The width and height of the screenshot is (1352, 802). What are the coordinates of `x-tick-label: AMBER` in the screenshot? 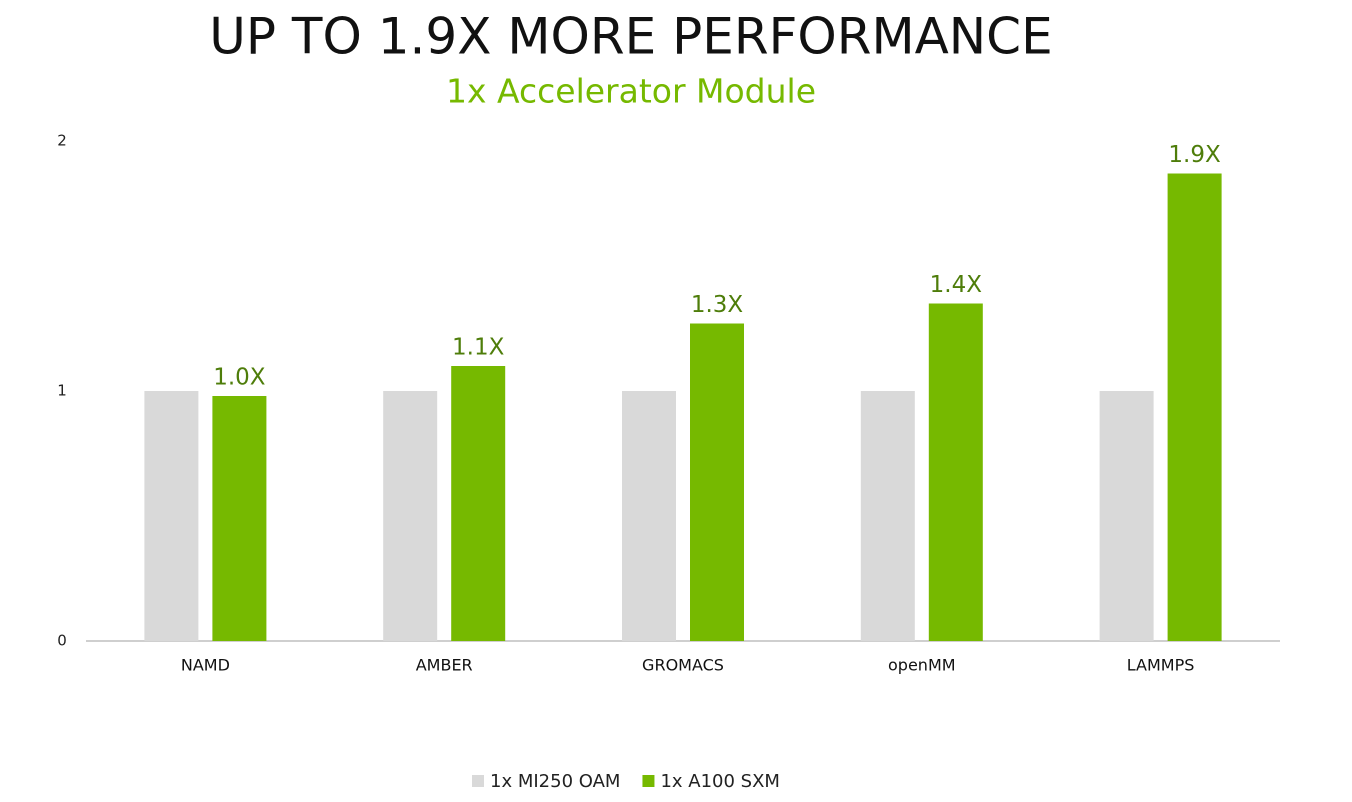 It's located at (444, 665).